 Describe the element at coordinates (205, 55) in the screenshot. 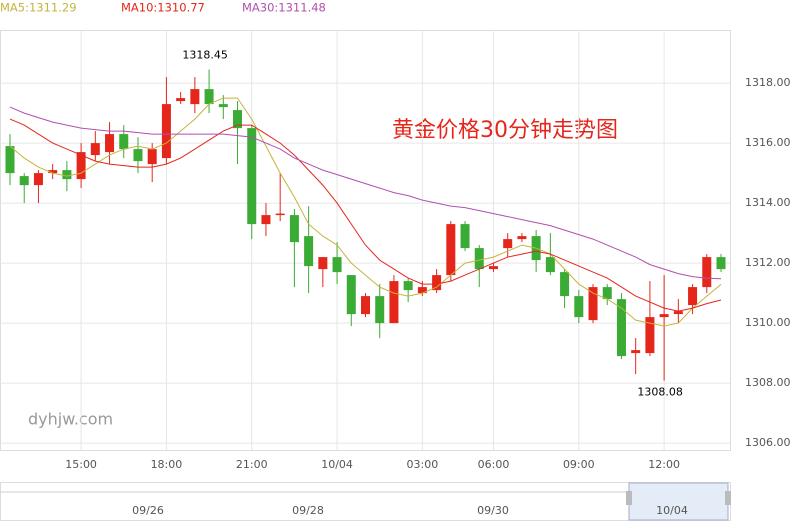

I see `annotation: 1318.45` at that location.